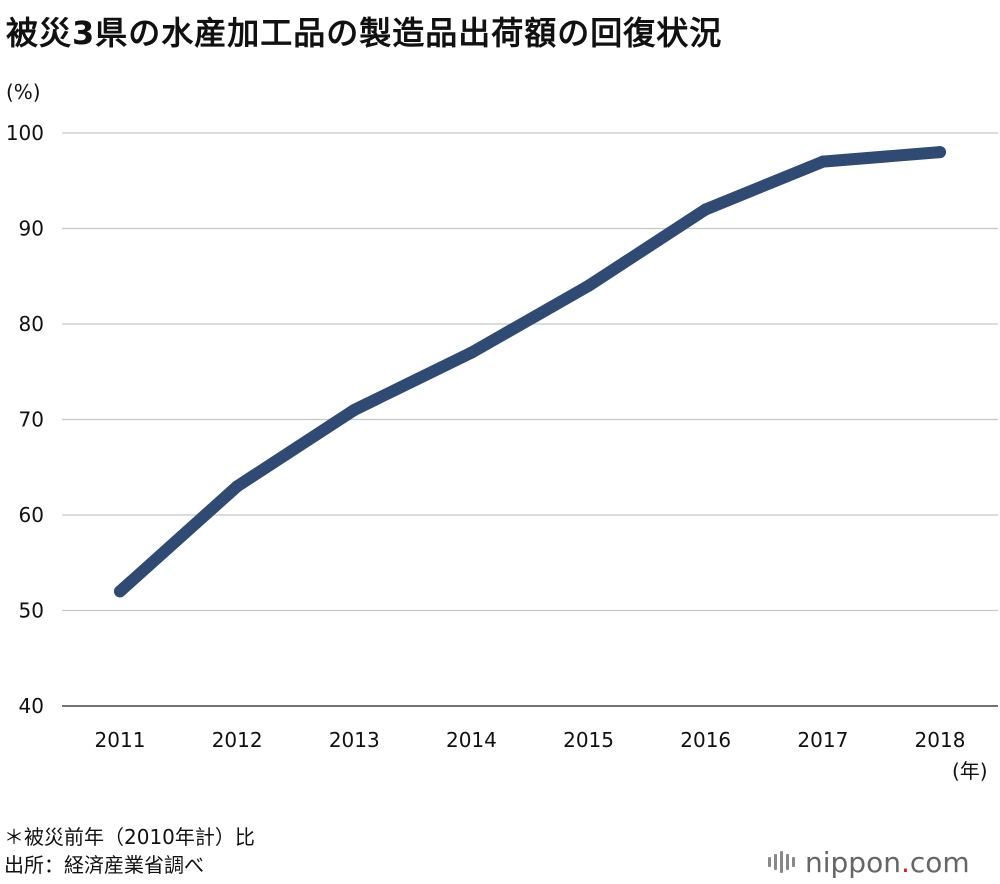 The width and height of the screenshot is (1000, 884). Describe the element at coordinates (940, 740) in the screenshot. I see `x-tick-label: 2018` at that location.